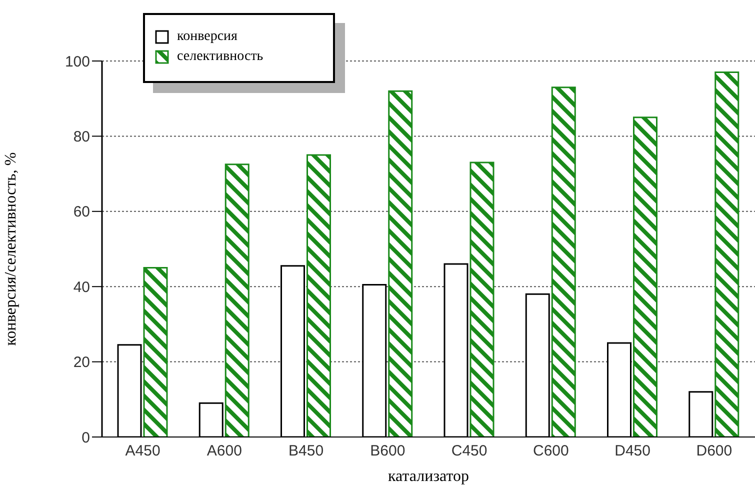  What do you see at coordinates (220, 57) in the screenshot?
I see `legend-label: селективность` at bounding box center [220, 57].